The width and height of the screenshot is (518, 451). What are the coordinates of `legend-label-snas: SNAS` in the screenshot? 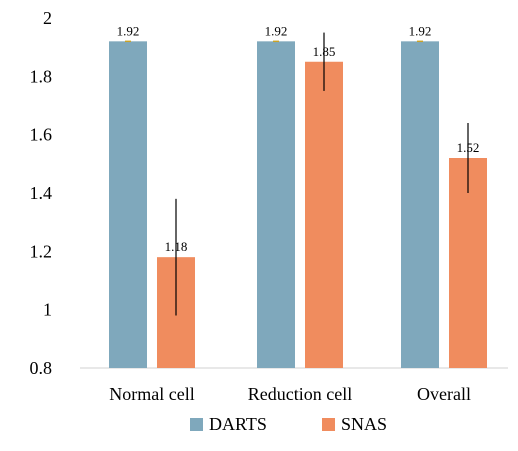 It's located at (364, 424).